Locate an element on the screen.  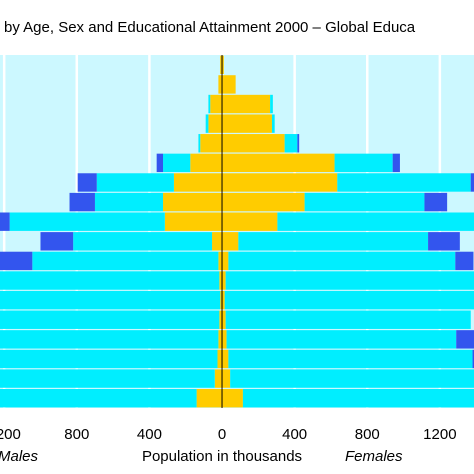
x-axis-label: Population in thousands is located at coordinates (222, 456).